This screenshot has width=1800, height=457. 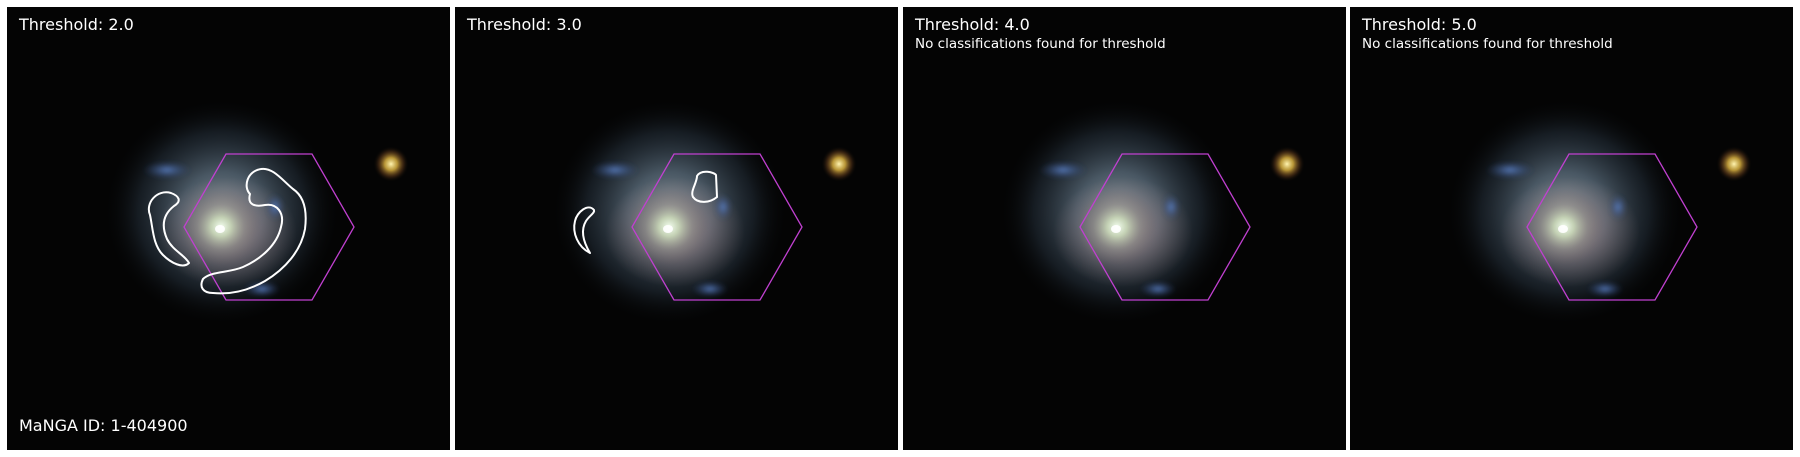 What do you see at coordinates (76, 24) in the screenshot?
I see `threshold-label: Threshold: 2.0` at bounding box center [76, 24].